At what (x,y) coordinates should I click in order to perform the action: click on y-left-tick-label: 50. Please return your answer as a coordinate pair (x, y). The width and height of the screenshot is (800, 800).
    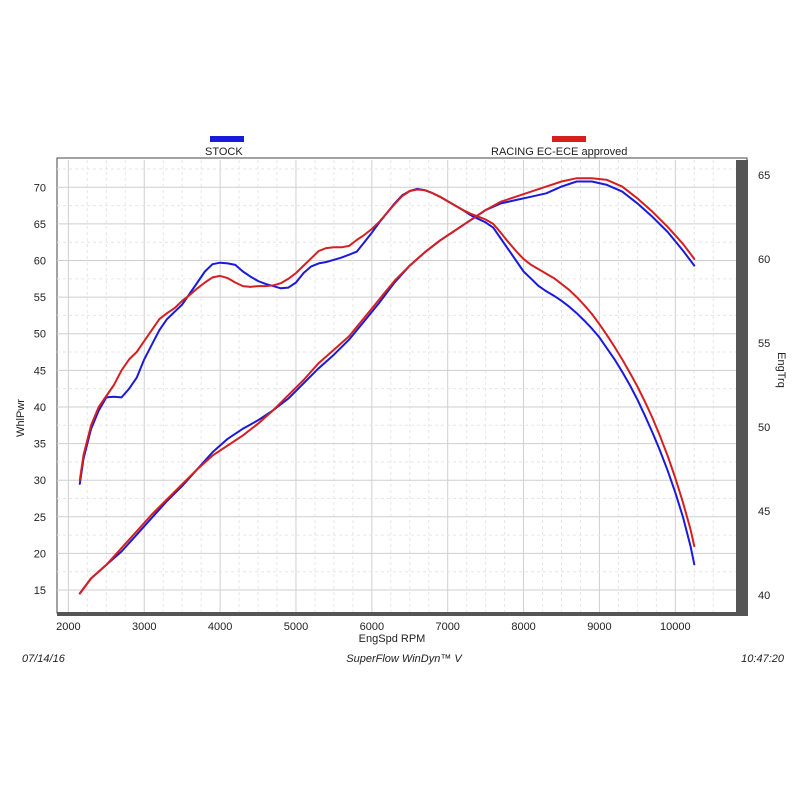
    Looking at the image, I should click on (40, 335).